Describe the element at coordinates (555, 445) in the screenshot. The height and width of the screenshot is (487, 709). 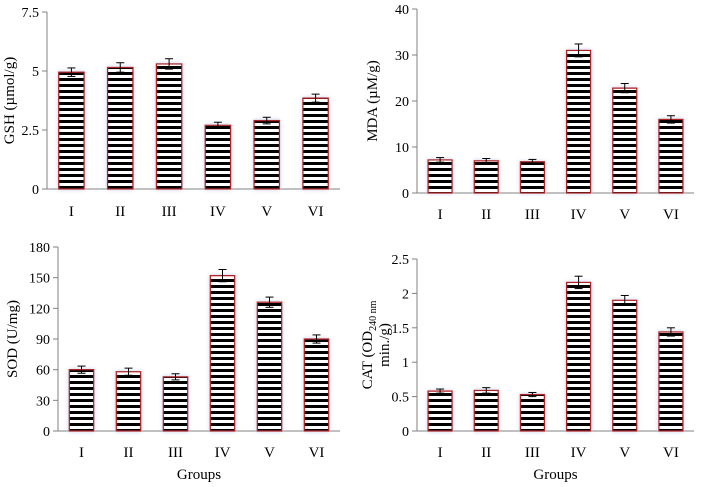
I see `cat-x-axis: I II III IV V VI` at that location.